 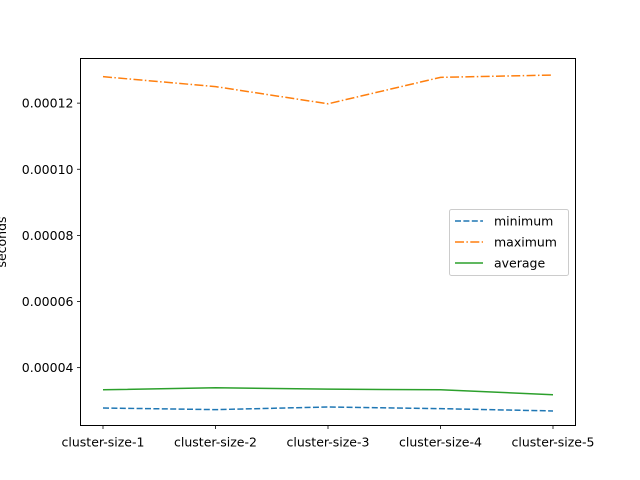 I want to click on legend-label-minimum: minimum, so click(x=523, y=221).